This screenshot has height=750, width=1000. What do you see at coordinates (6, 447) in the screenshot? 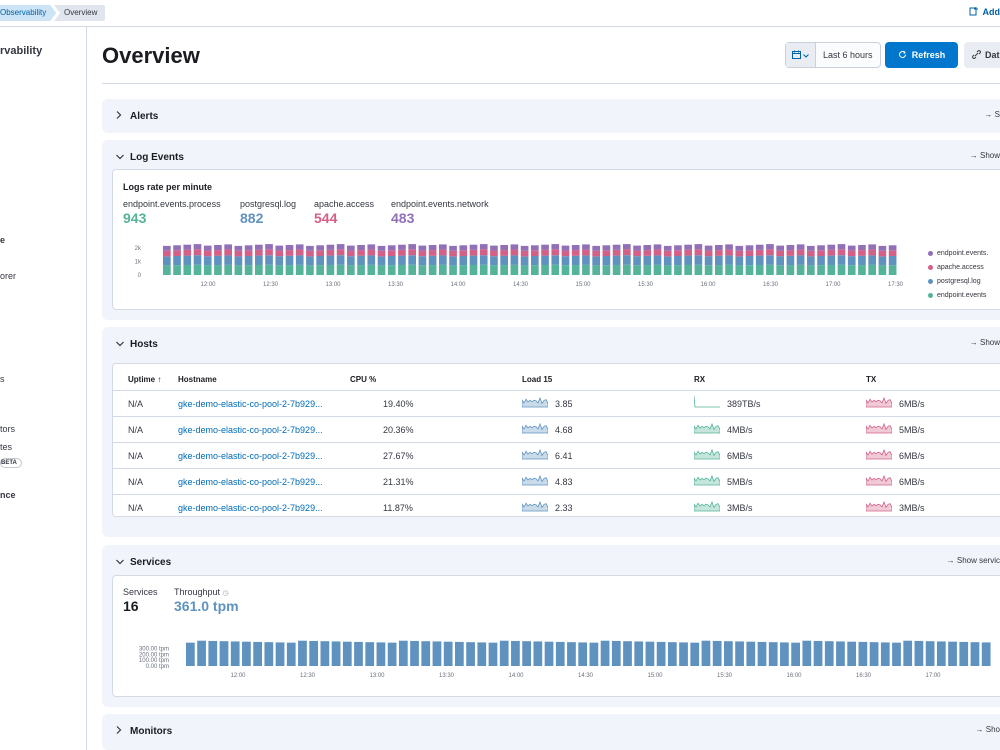
I see `sidebar-item-certificates: tes` at bounding box center [6, 447].